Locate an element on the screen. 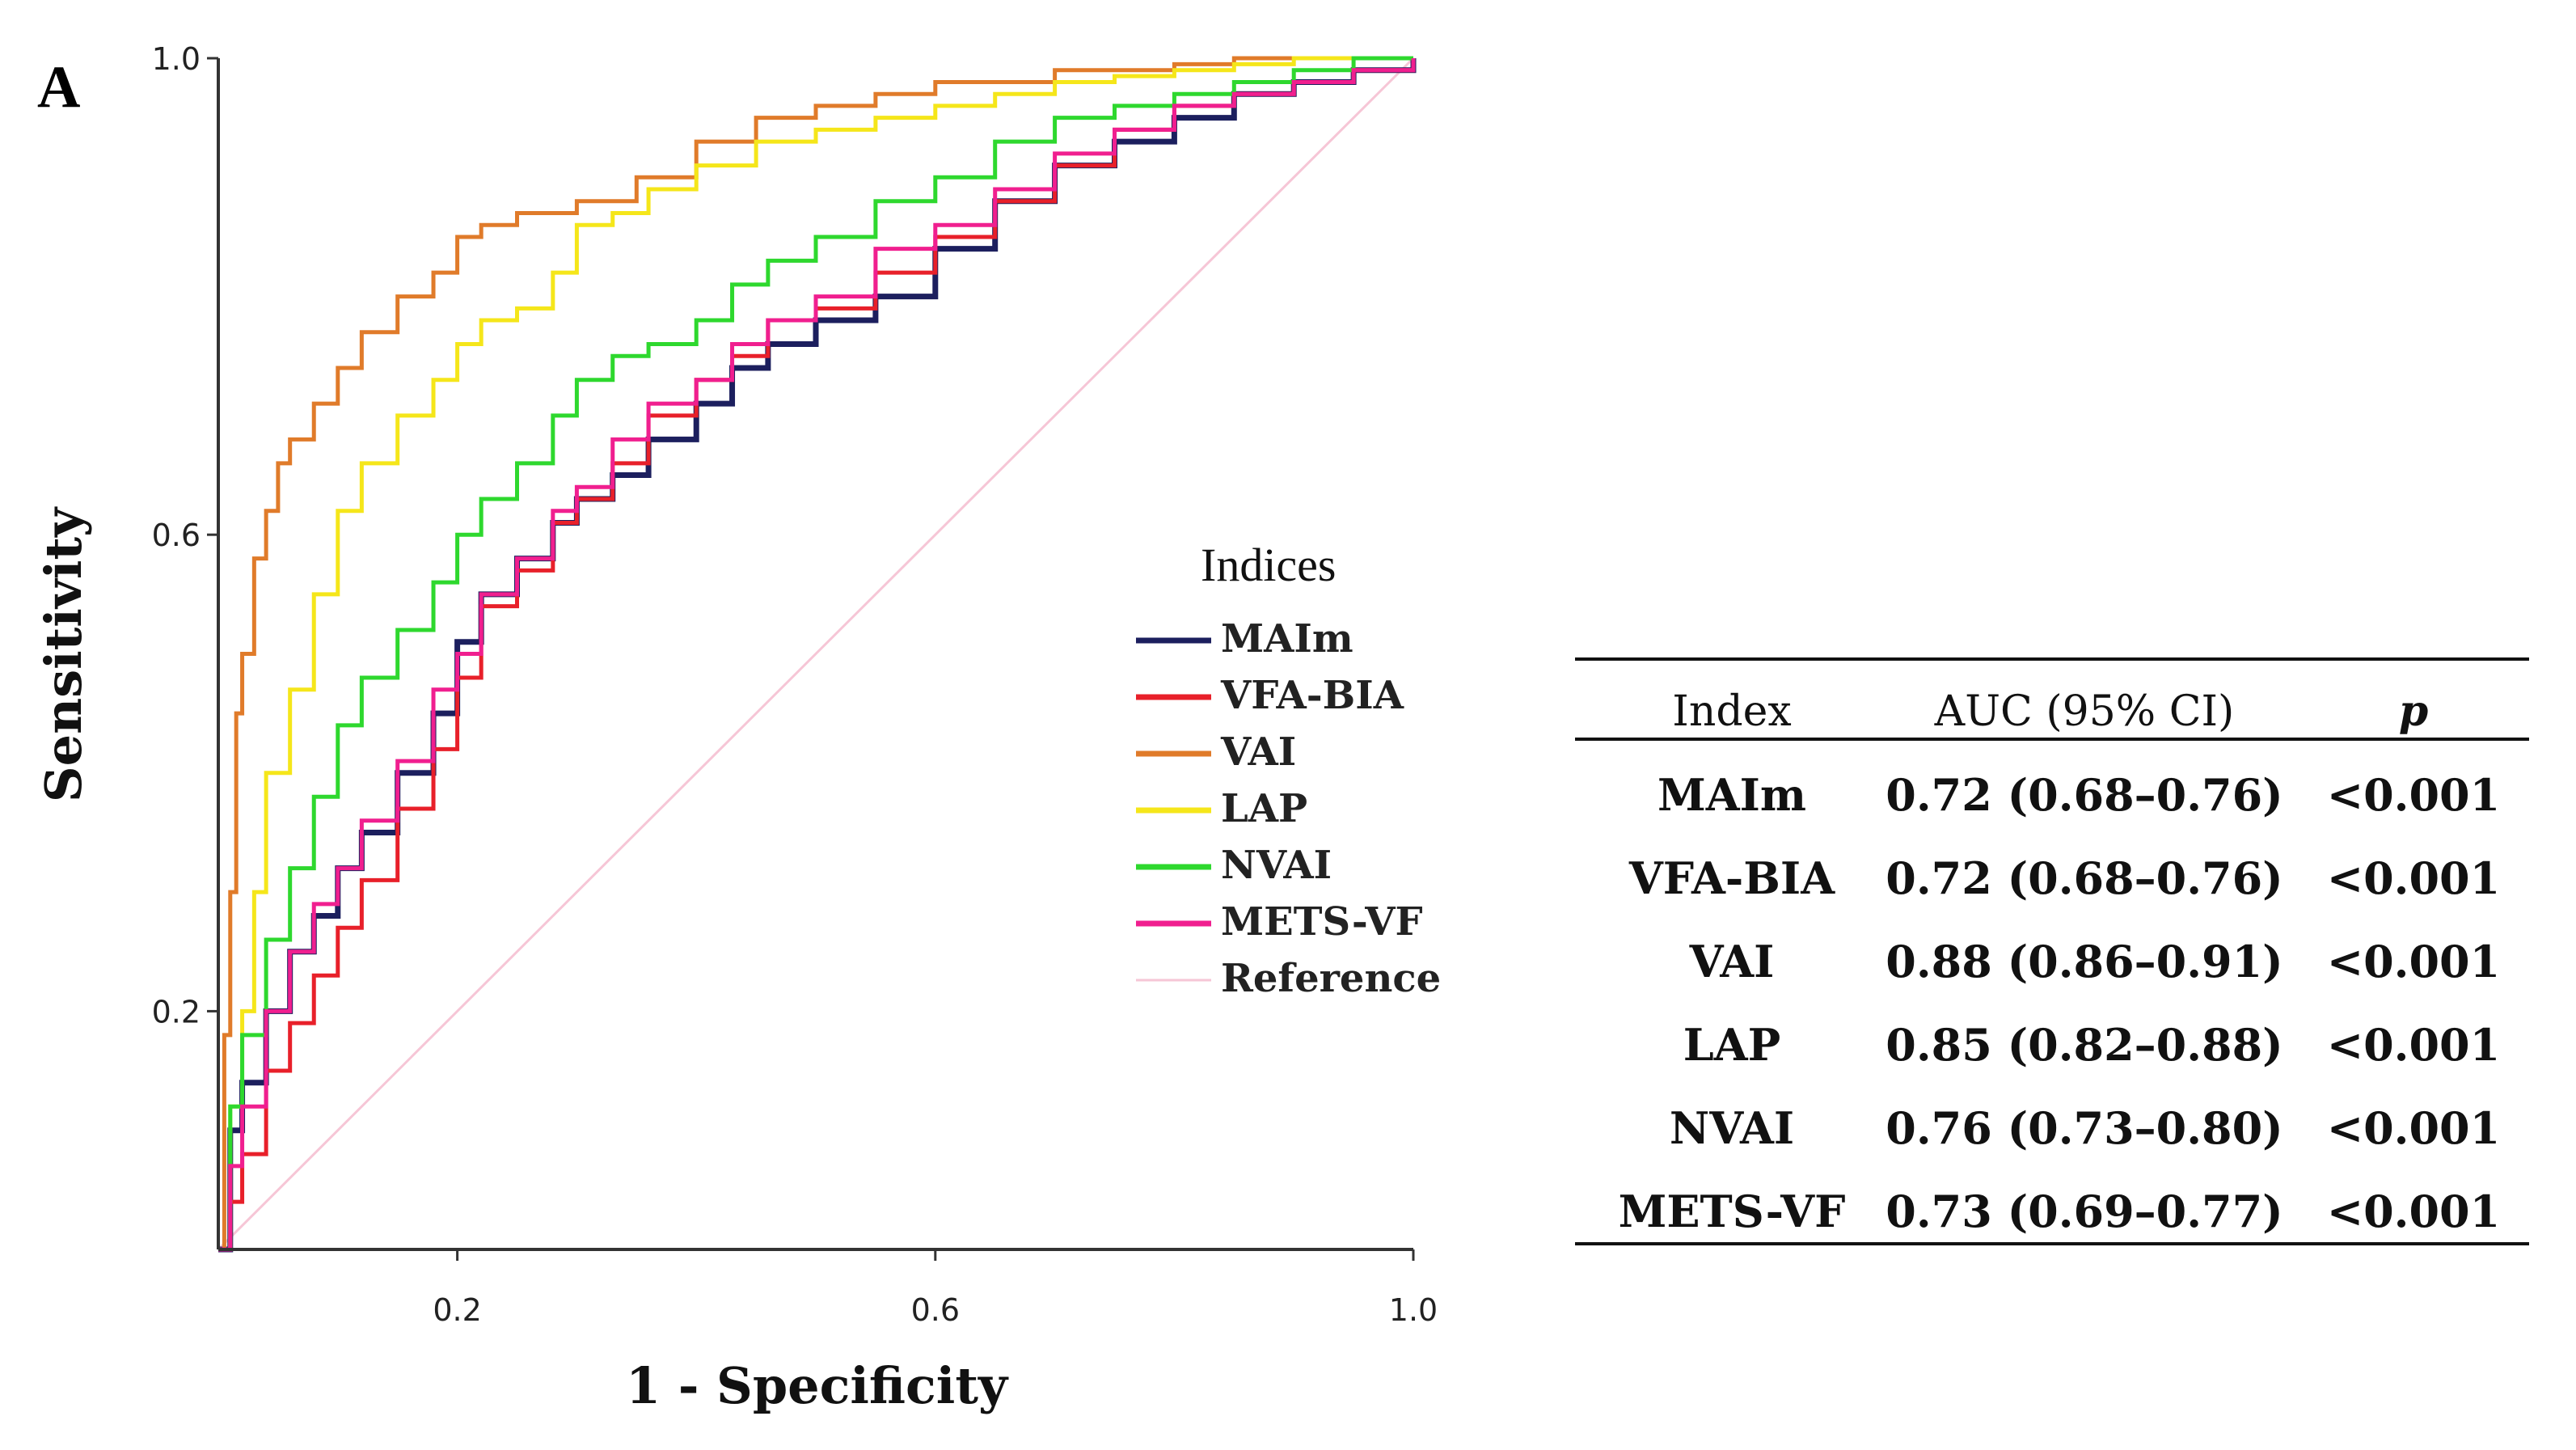  legend-label-nvai: NVAI is located at coordinates (1276, 865).